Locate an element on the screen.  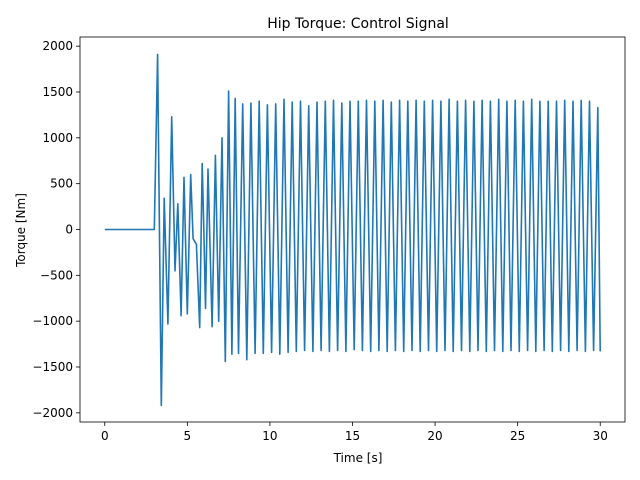
y-tick-label: 2000 is located at coordinates (57, 46).